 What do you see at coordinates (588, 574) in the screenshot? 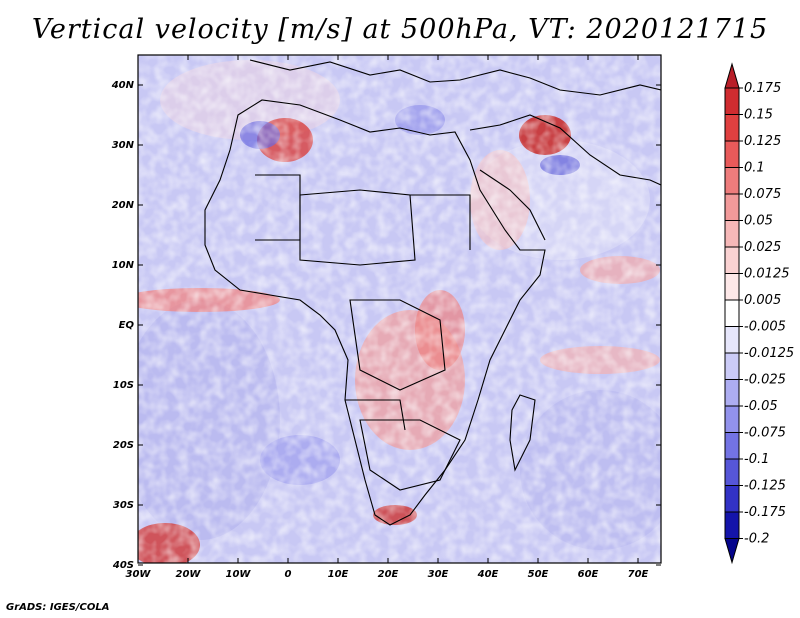
I see `lon-label: 60E` at bounding box center [588, 574].